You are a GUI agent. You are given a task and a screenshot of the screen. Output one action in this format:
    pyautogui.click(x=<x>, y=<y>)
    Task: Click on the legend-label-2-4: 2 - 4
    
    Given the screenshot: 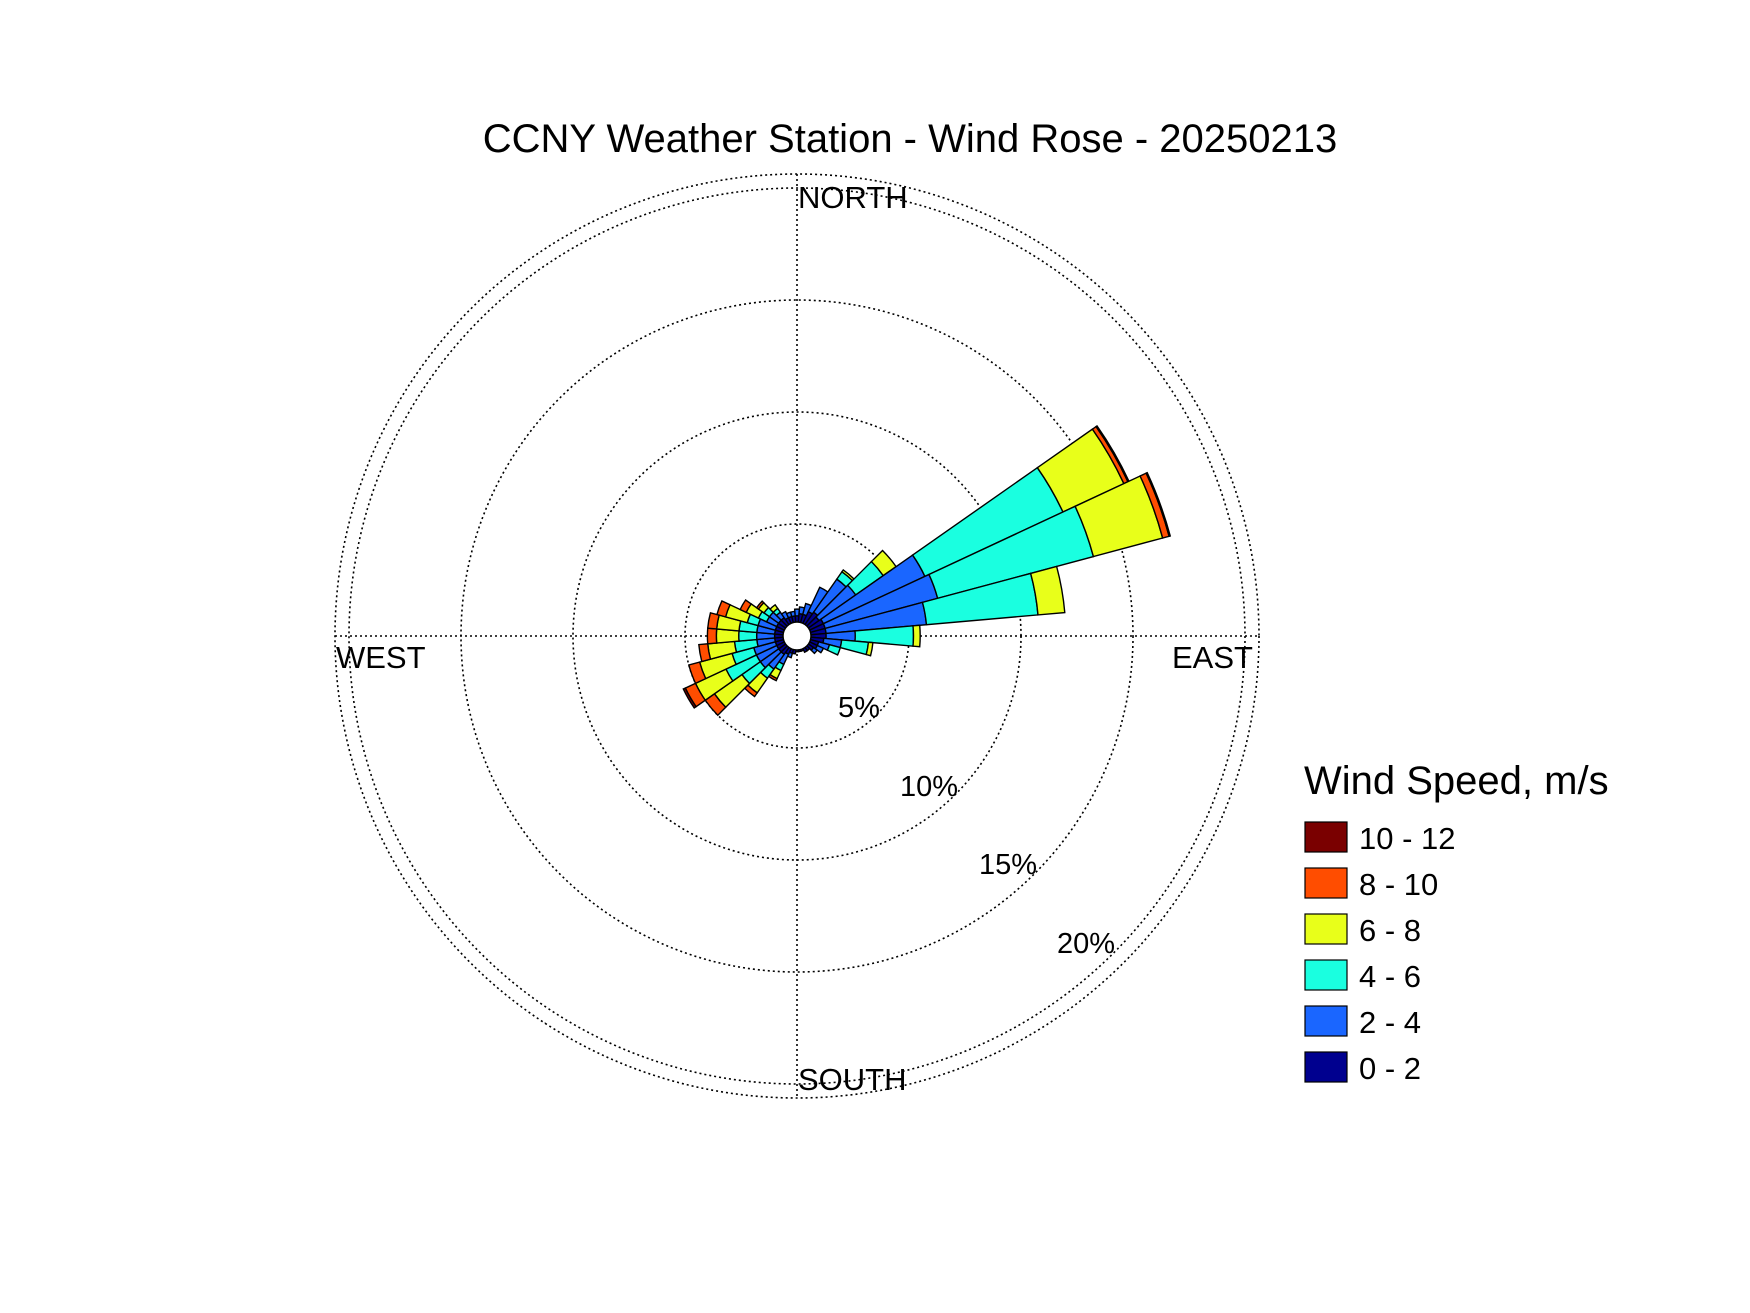 What is the action you would take?
    pyautogui.click(x=1390, y=1022)
    